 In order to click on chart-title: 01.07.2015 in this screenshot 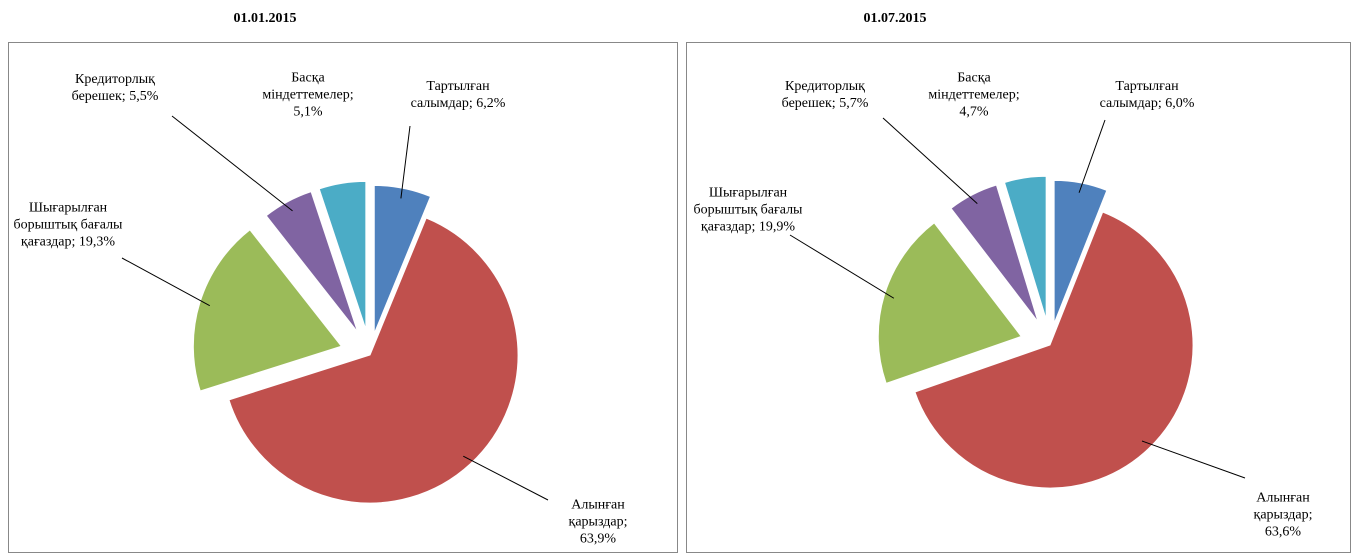, I will do `click(895, 18)`.